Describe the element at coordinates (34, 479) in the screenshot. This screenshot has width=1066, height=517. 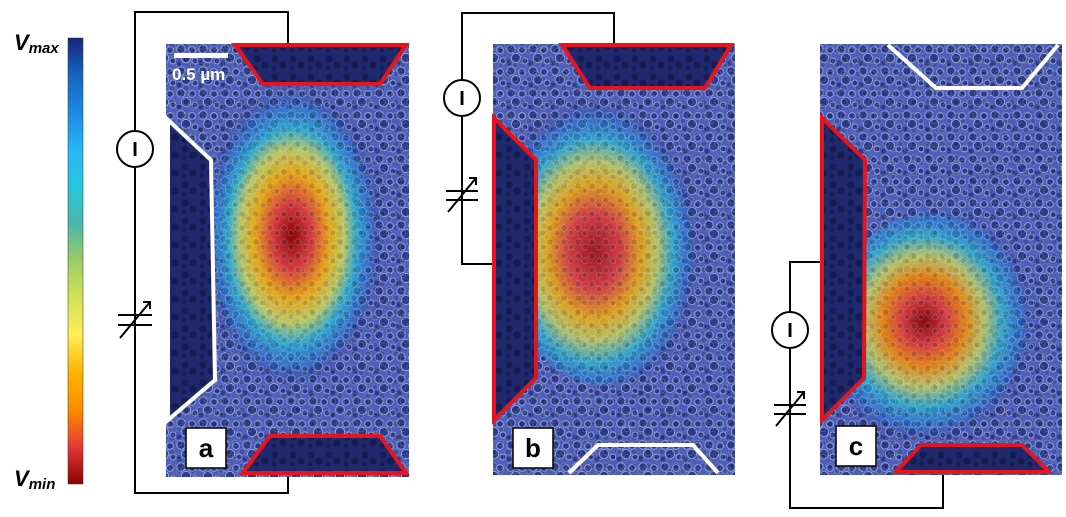
I see `colorbar-min-label: Vmin` at that location.